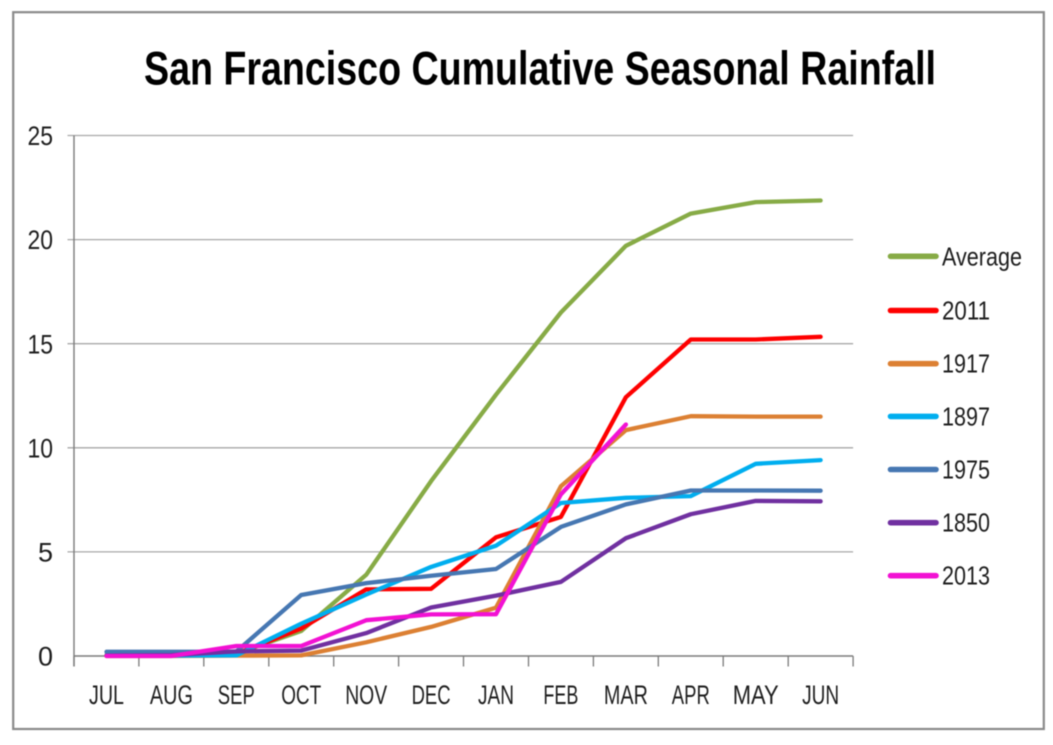 The width and height of the screenshot is (1053, 745). Describe the element at coordinates (41, 448) in the screenshot. I see `svg-text: 10` at that location.